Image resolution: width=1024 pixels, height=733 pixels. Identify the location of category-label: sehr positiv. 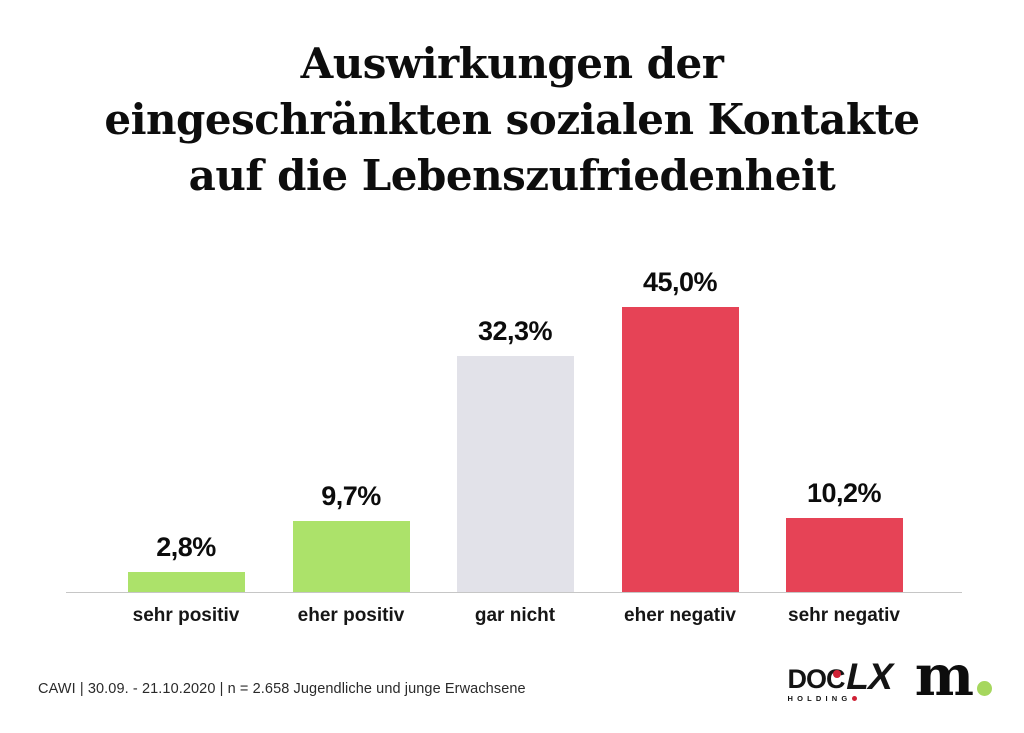
(186, 615).